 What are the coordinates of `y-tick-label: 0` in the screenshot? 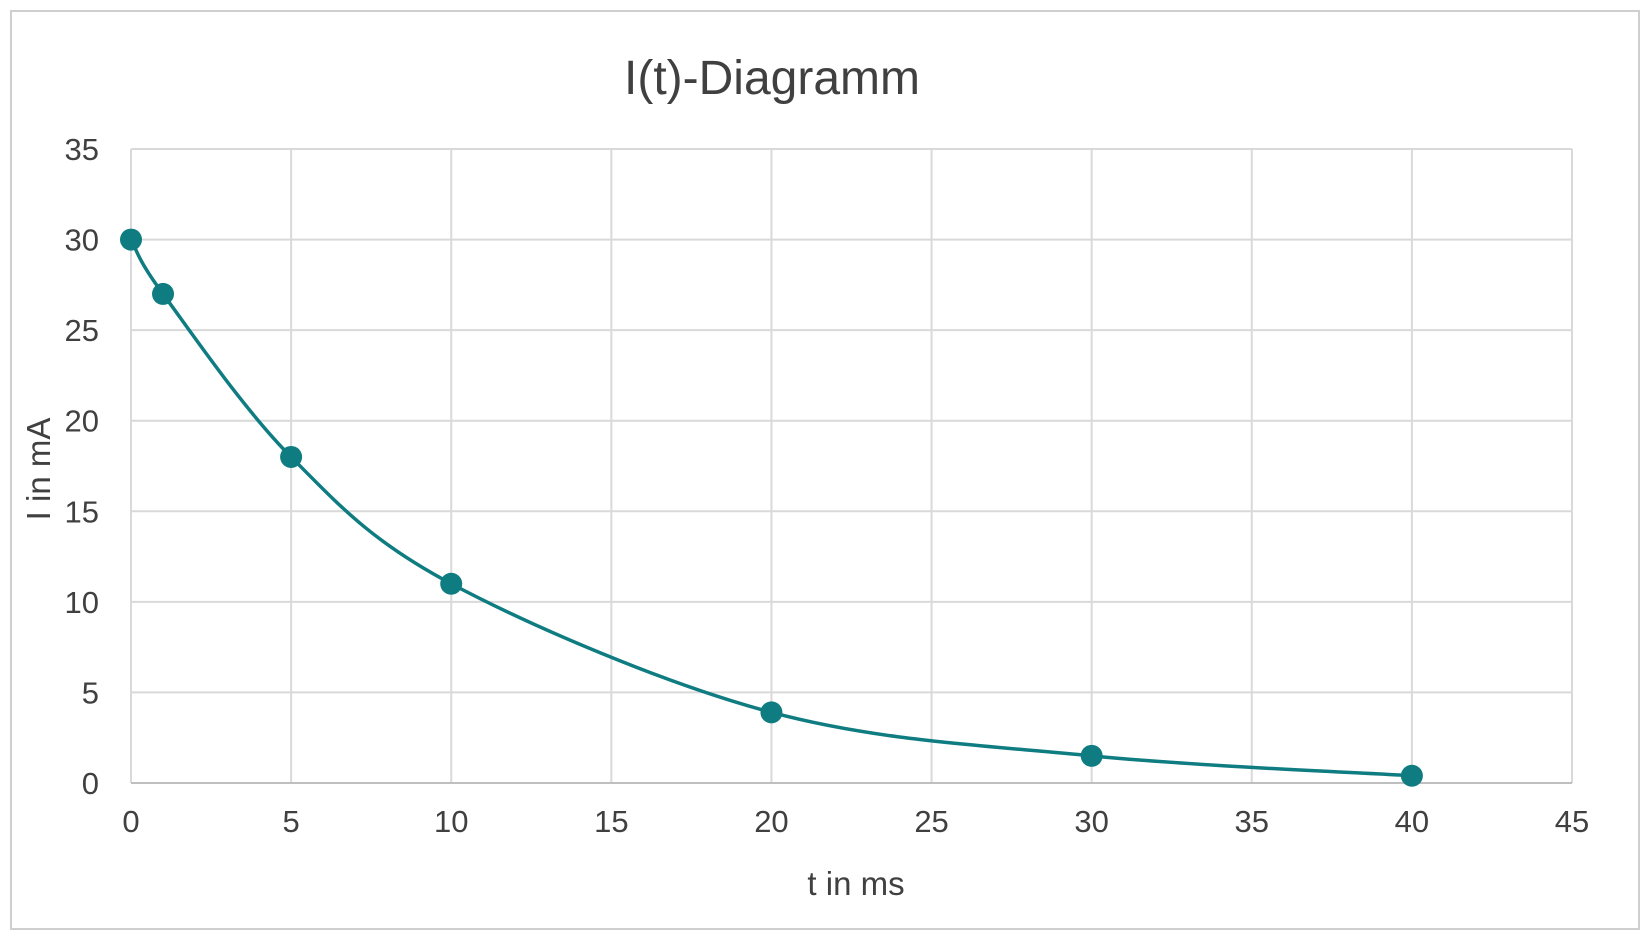 It's located at (90, 783).